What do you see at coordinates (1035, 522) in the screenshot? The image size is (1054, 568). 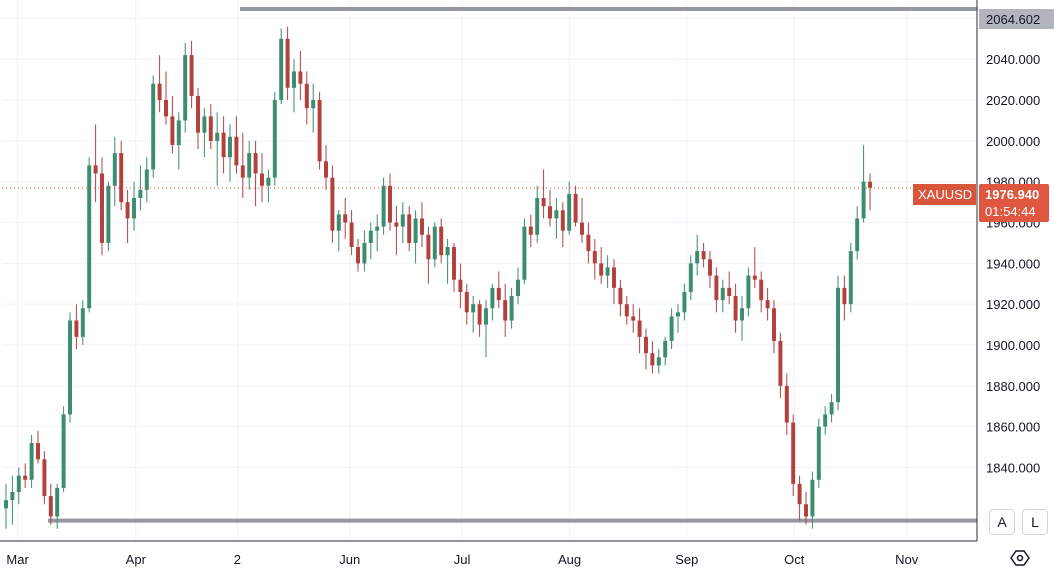 I see `log-scale-button: L` at bounding box center [1035, 522].